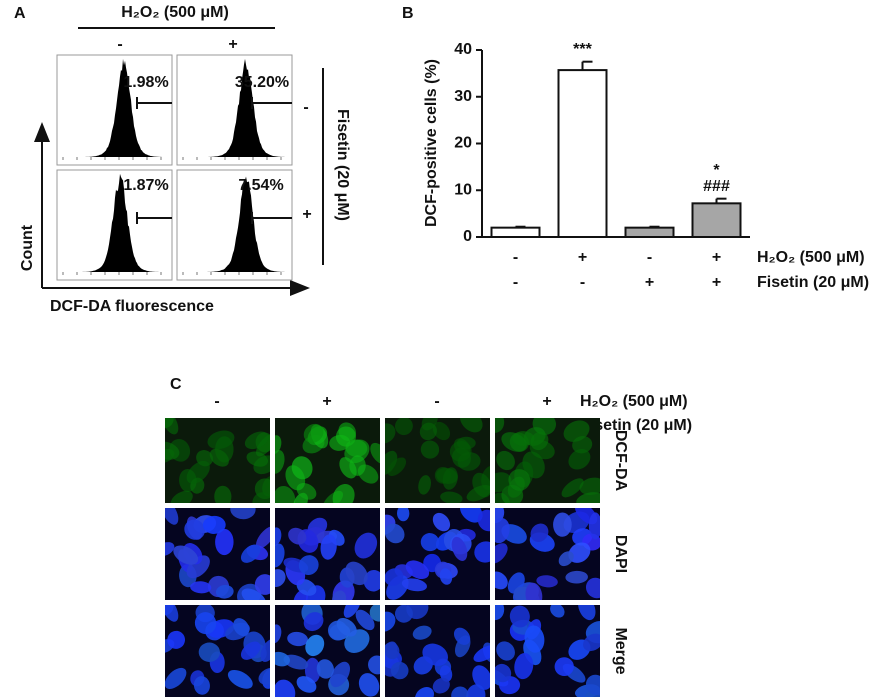 The height and width of the screenshot is (699, 886). Describe the element at coordinates (716, 186) in the screenshot. I see `significance-label: ###` at that location.